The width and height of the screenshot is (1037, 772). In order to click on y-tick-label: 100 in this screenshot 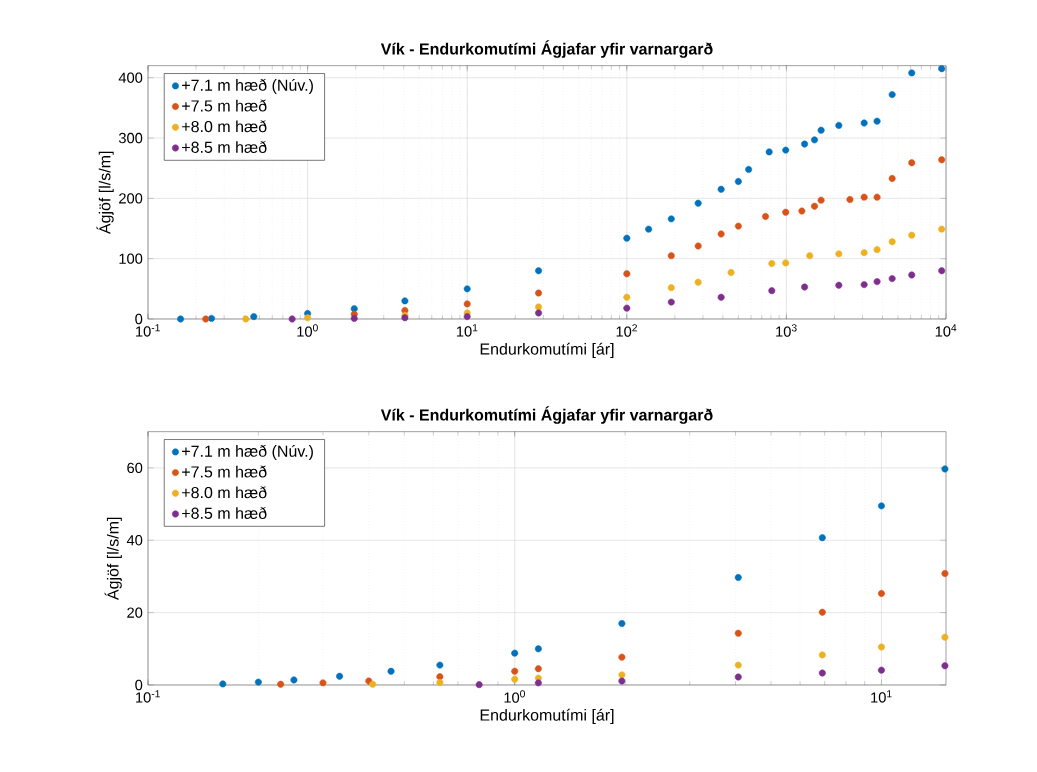, I will do `click(131, 258)`.